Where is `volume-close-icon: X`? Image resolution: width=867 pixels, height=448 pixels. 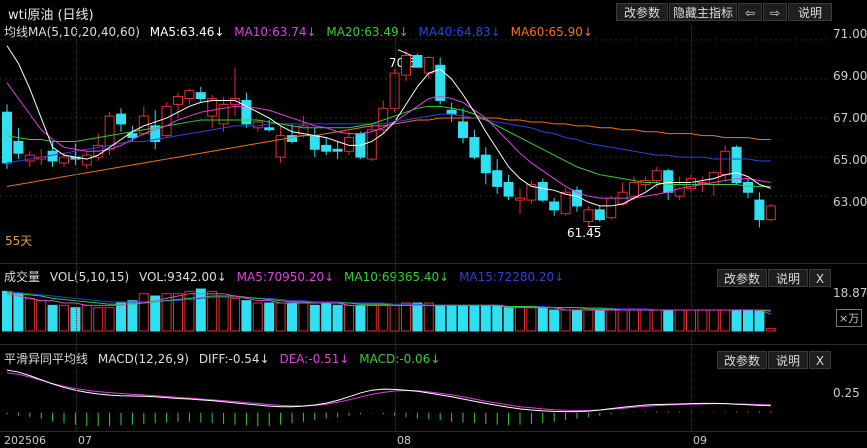 volume-close-icon: X is located at coordinates (820, 278).